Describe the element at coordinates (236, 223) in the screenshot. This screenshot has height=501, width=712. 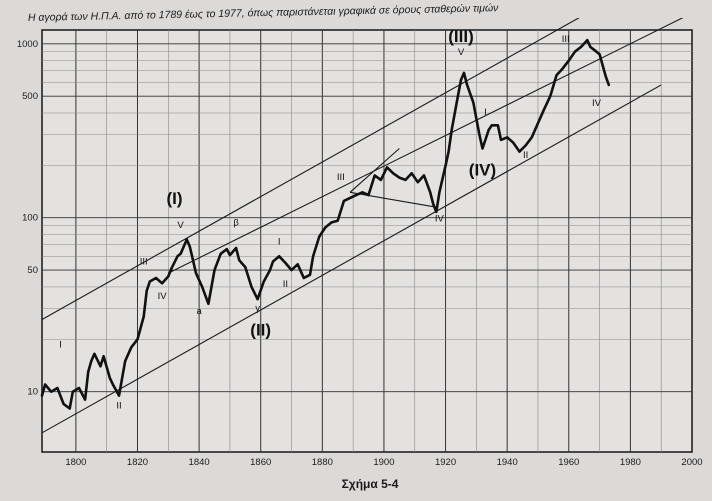
I see `wave-label: β` at that location.